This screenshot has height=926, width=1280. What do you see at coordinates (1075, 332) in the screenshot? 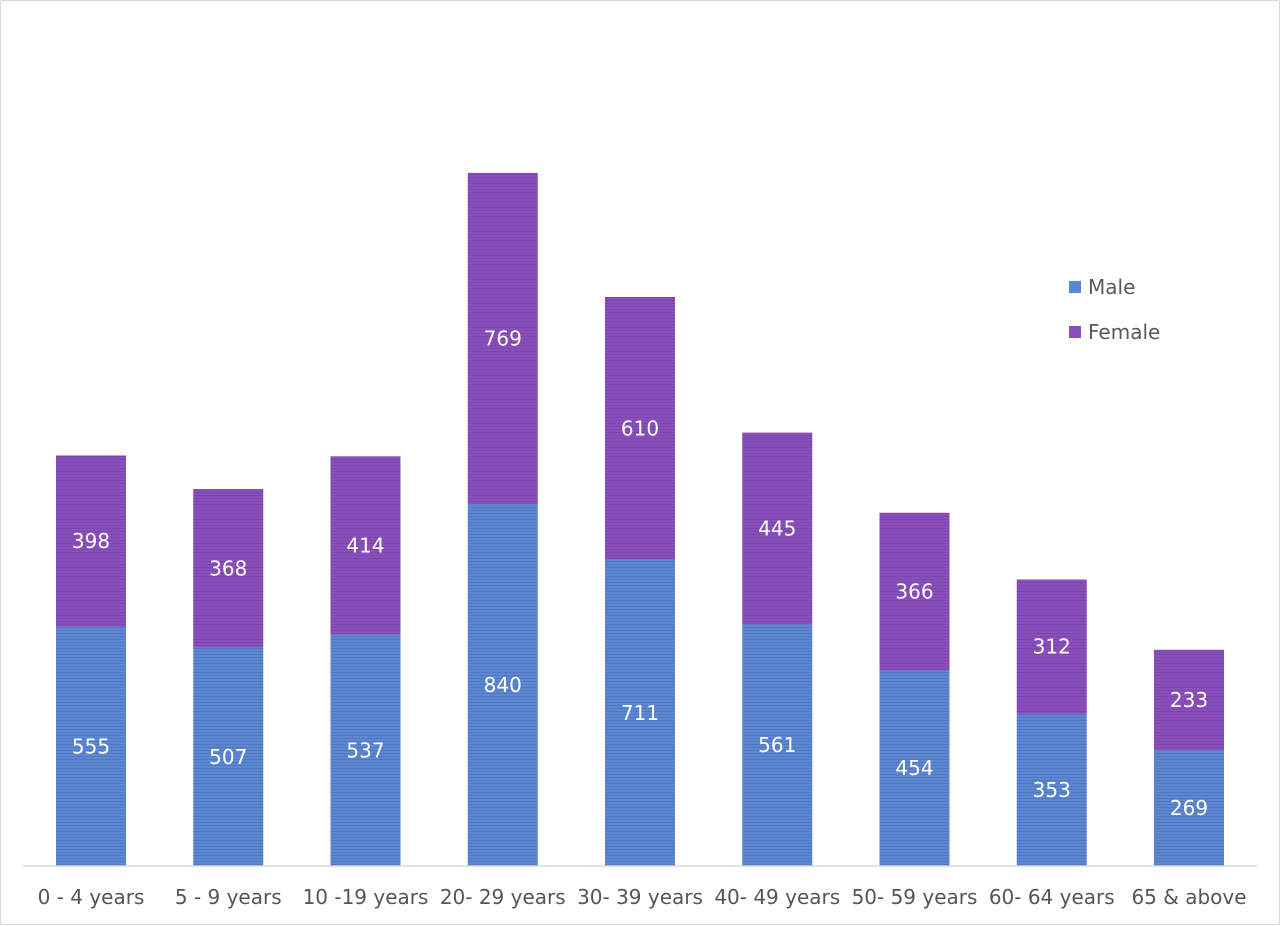
I see `legend-swatch-female` at bounding box center [1075, 332].